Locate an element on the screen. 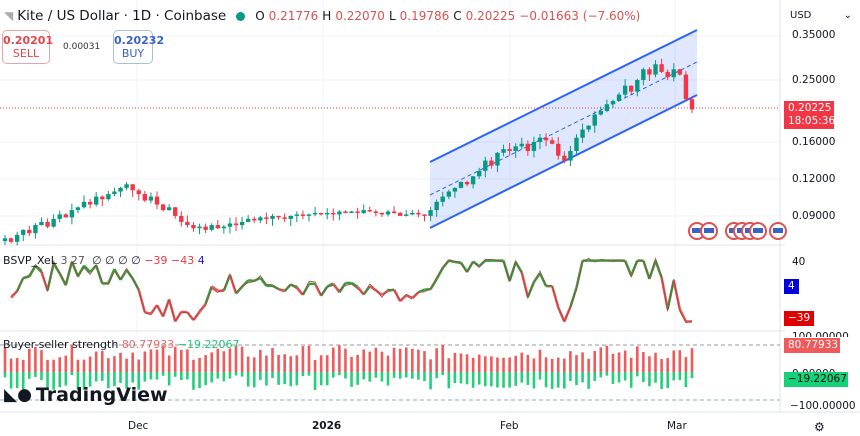 The image size is (860, 436). sell-label: SELL is located at coordinates (26, 53).